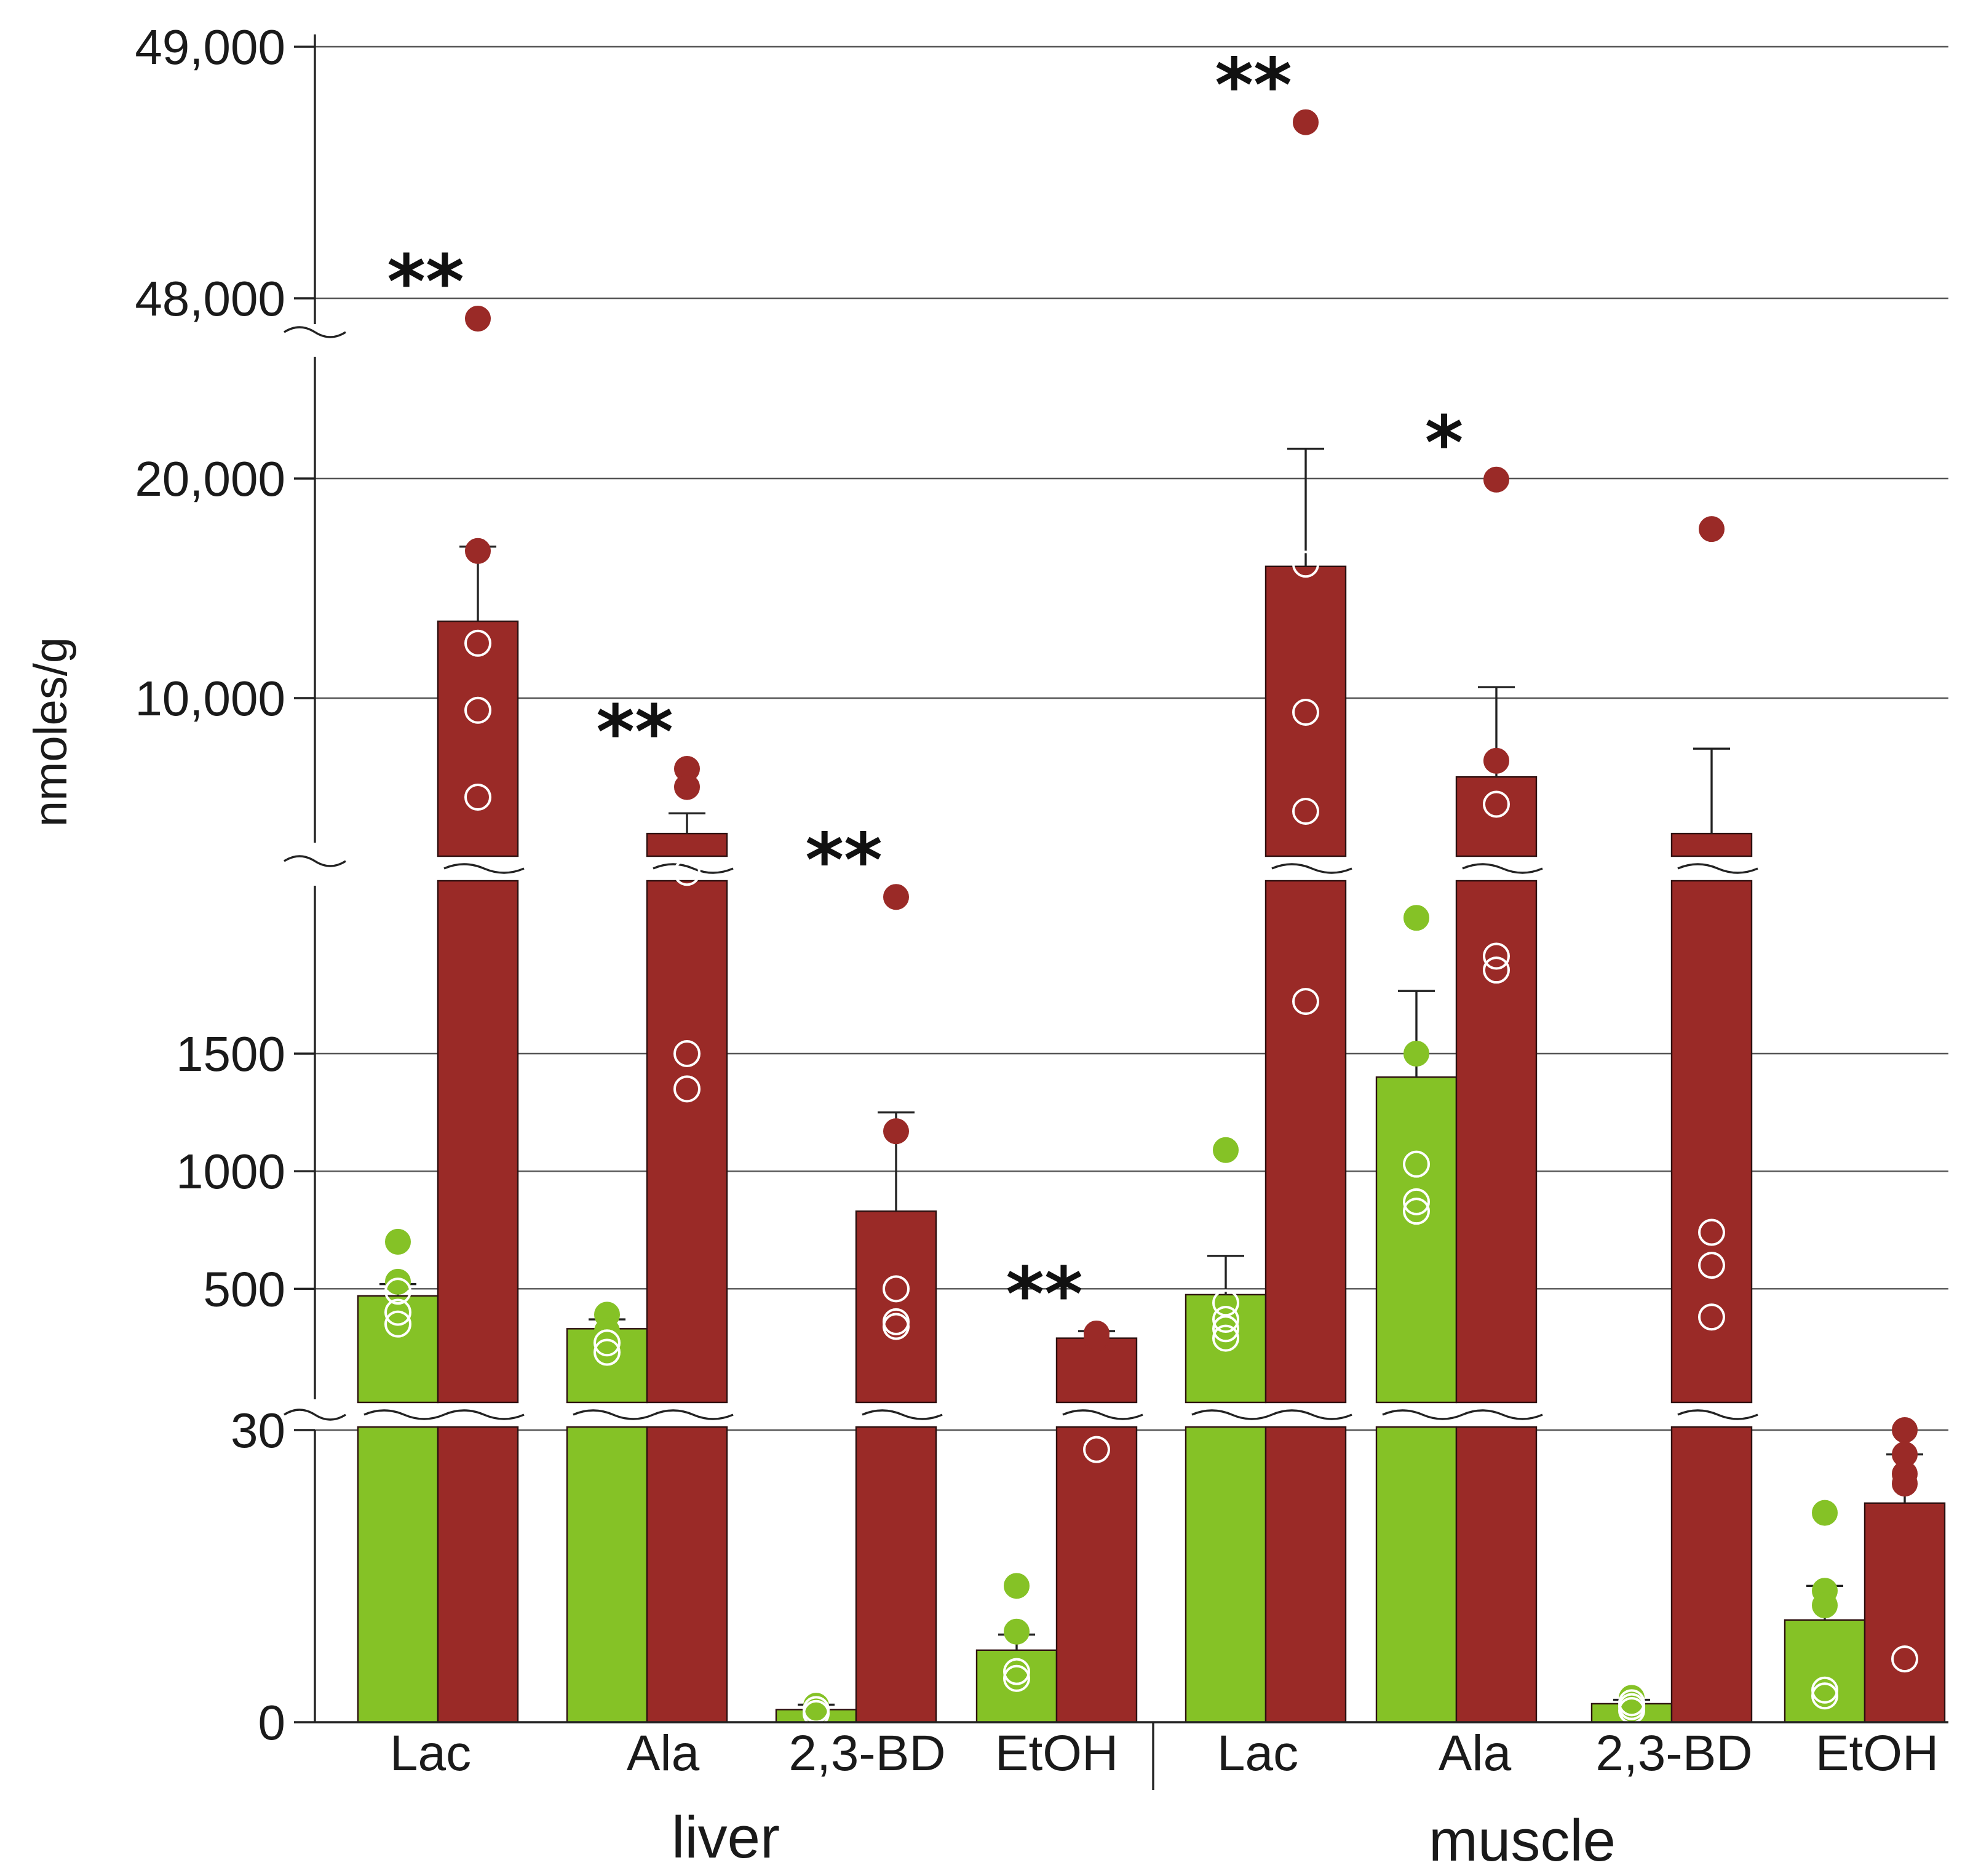  Describe the element at coordinates (634, 733) in the screenshot. I see `significance-1: **` at that location.